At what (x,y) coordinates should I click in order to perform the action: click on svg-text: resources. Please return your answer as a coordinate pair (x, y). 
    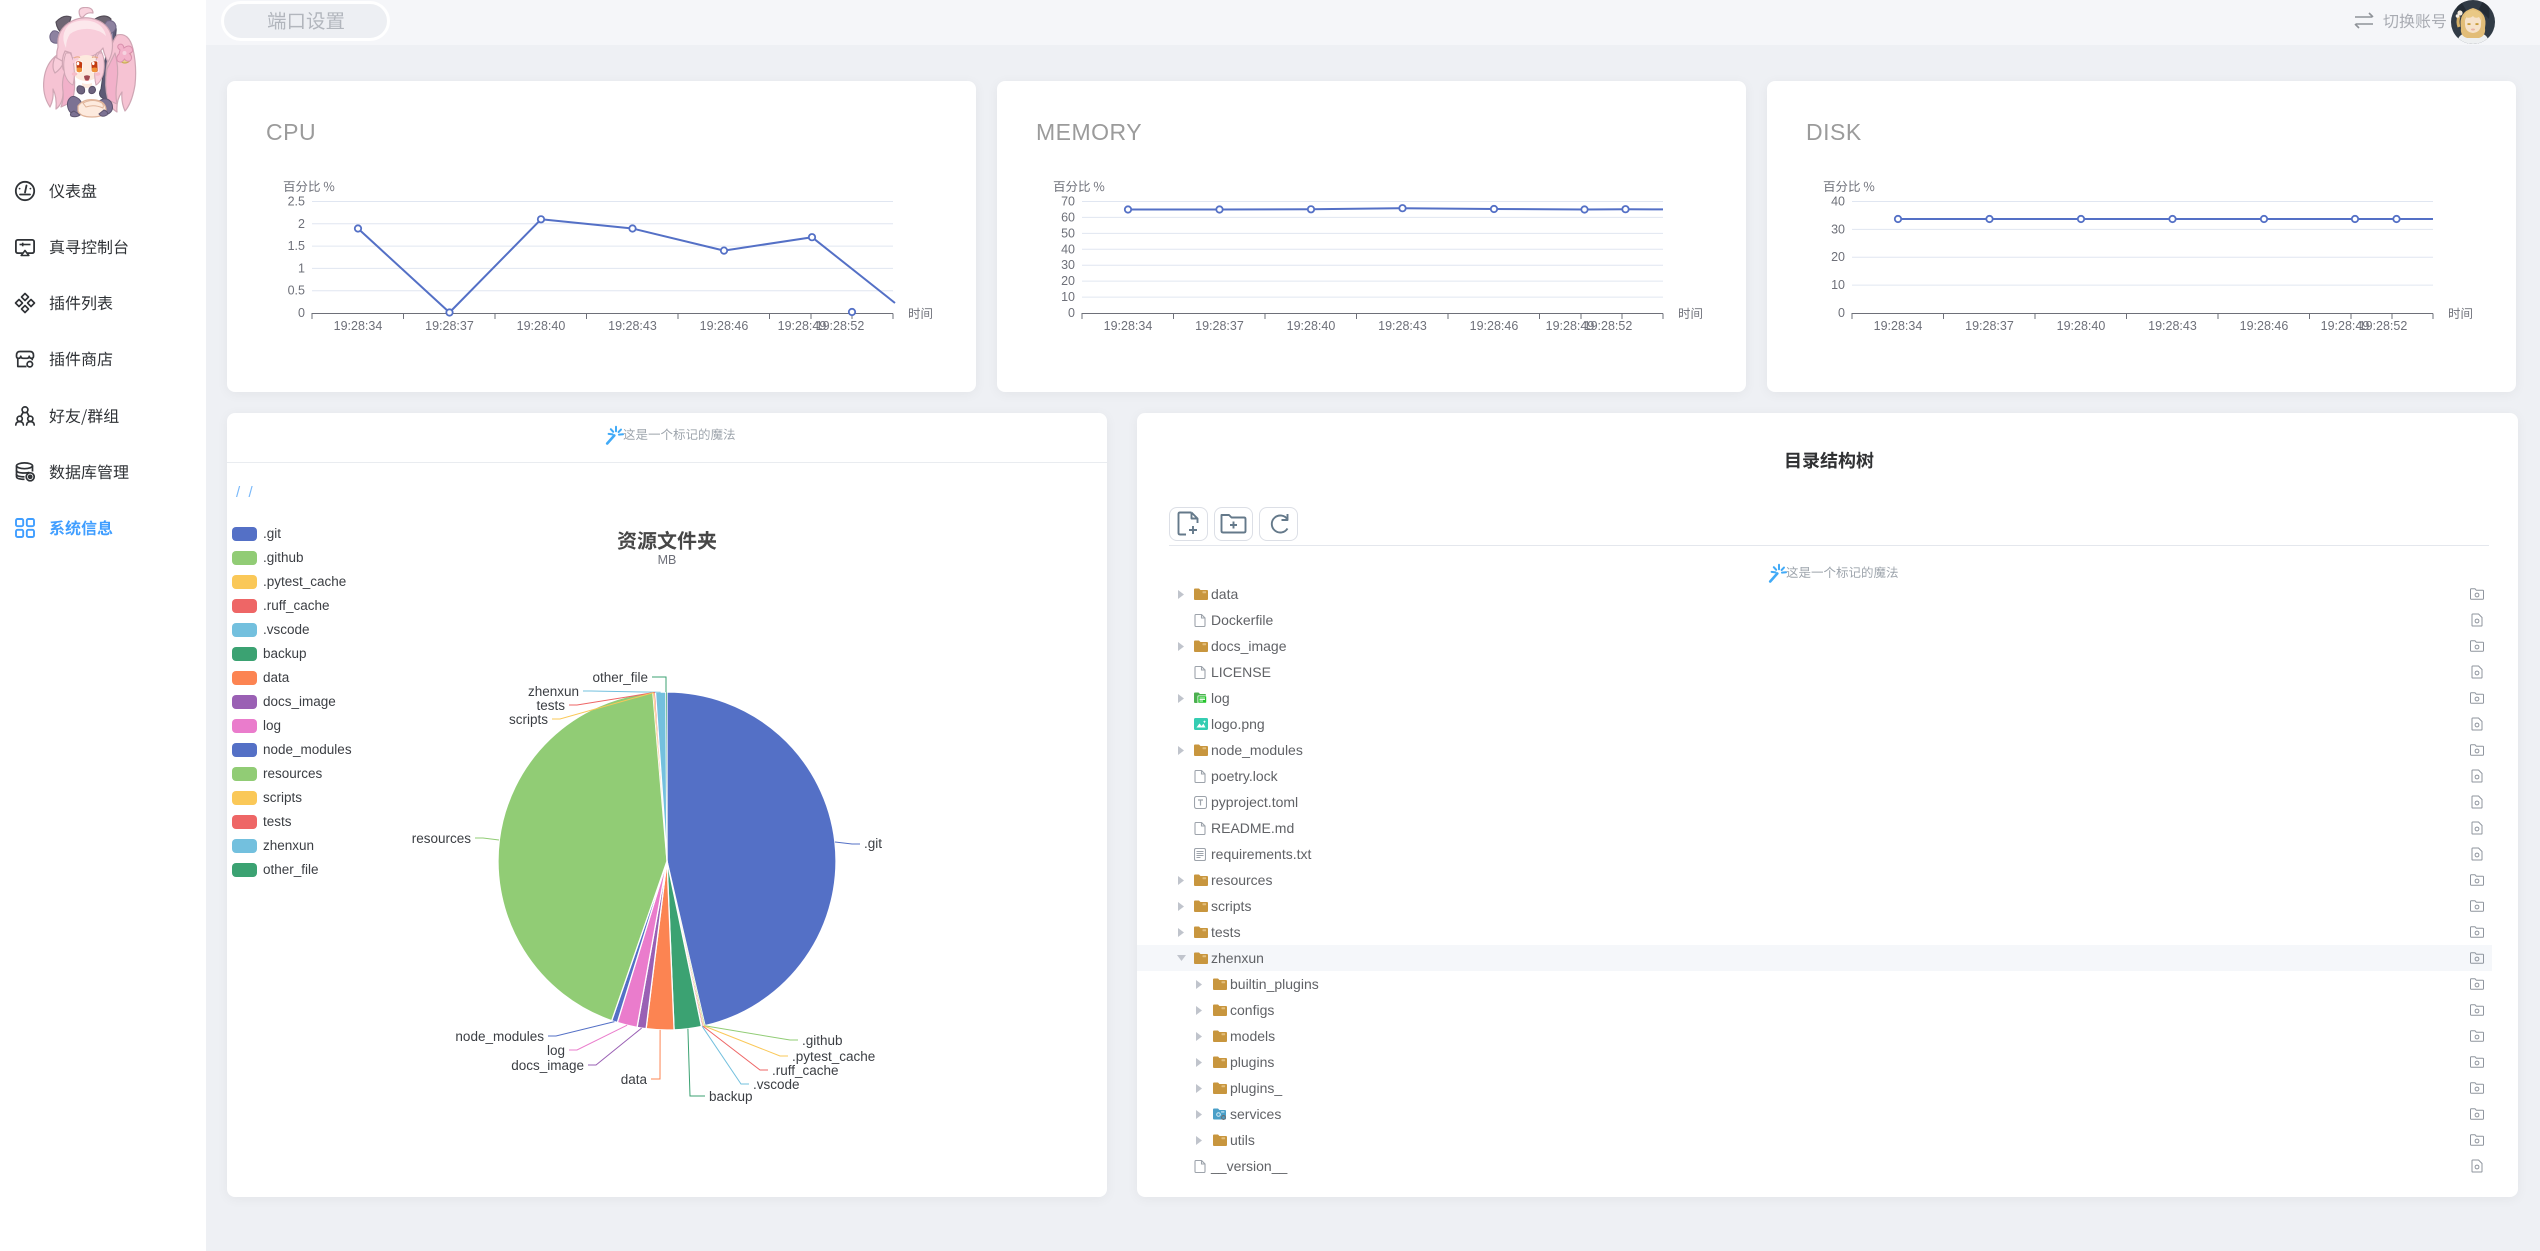
    Looking at the image, I should click on (442, 838).